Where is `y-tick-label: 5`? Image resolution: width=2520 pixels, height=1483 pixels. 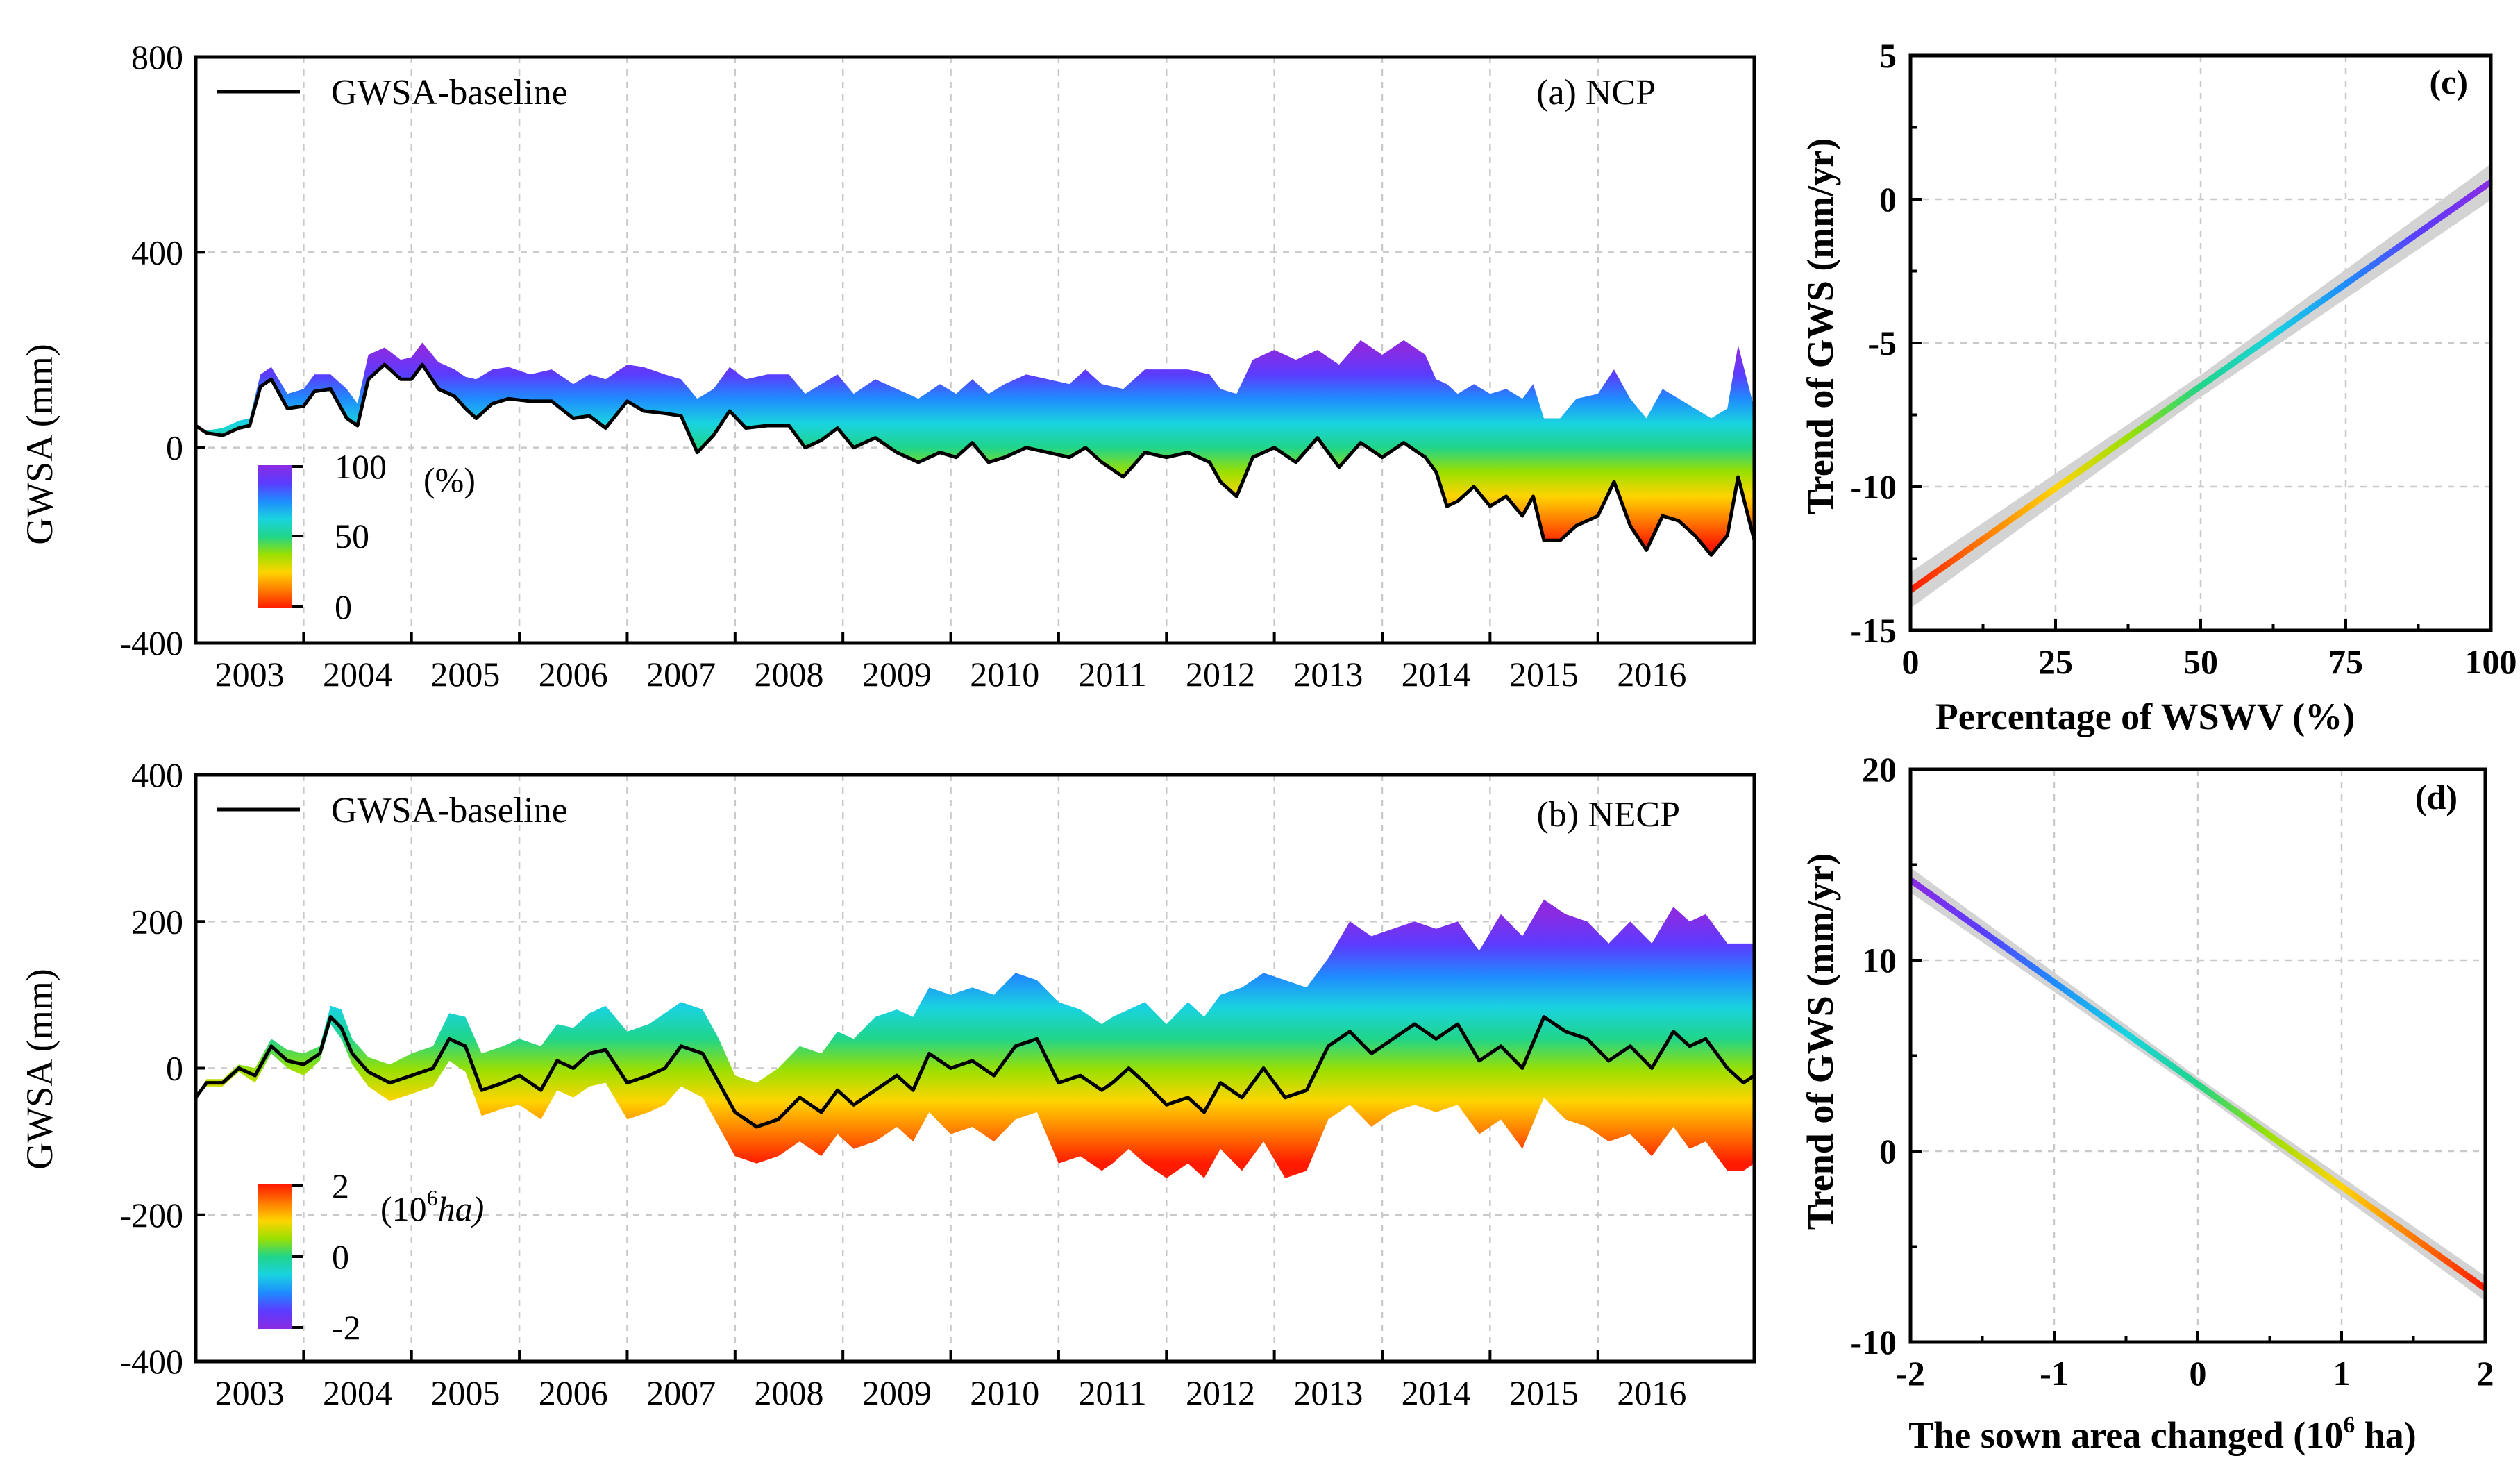 y-tick-label: 5 is located at coordinates (1888, 55).